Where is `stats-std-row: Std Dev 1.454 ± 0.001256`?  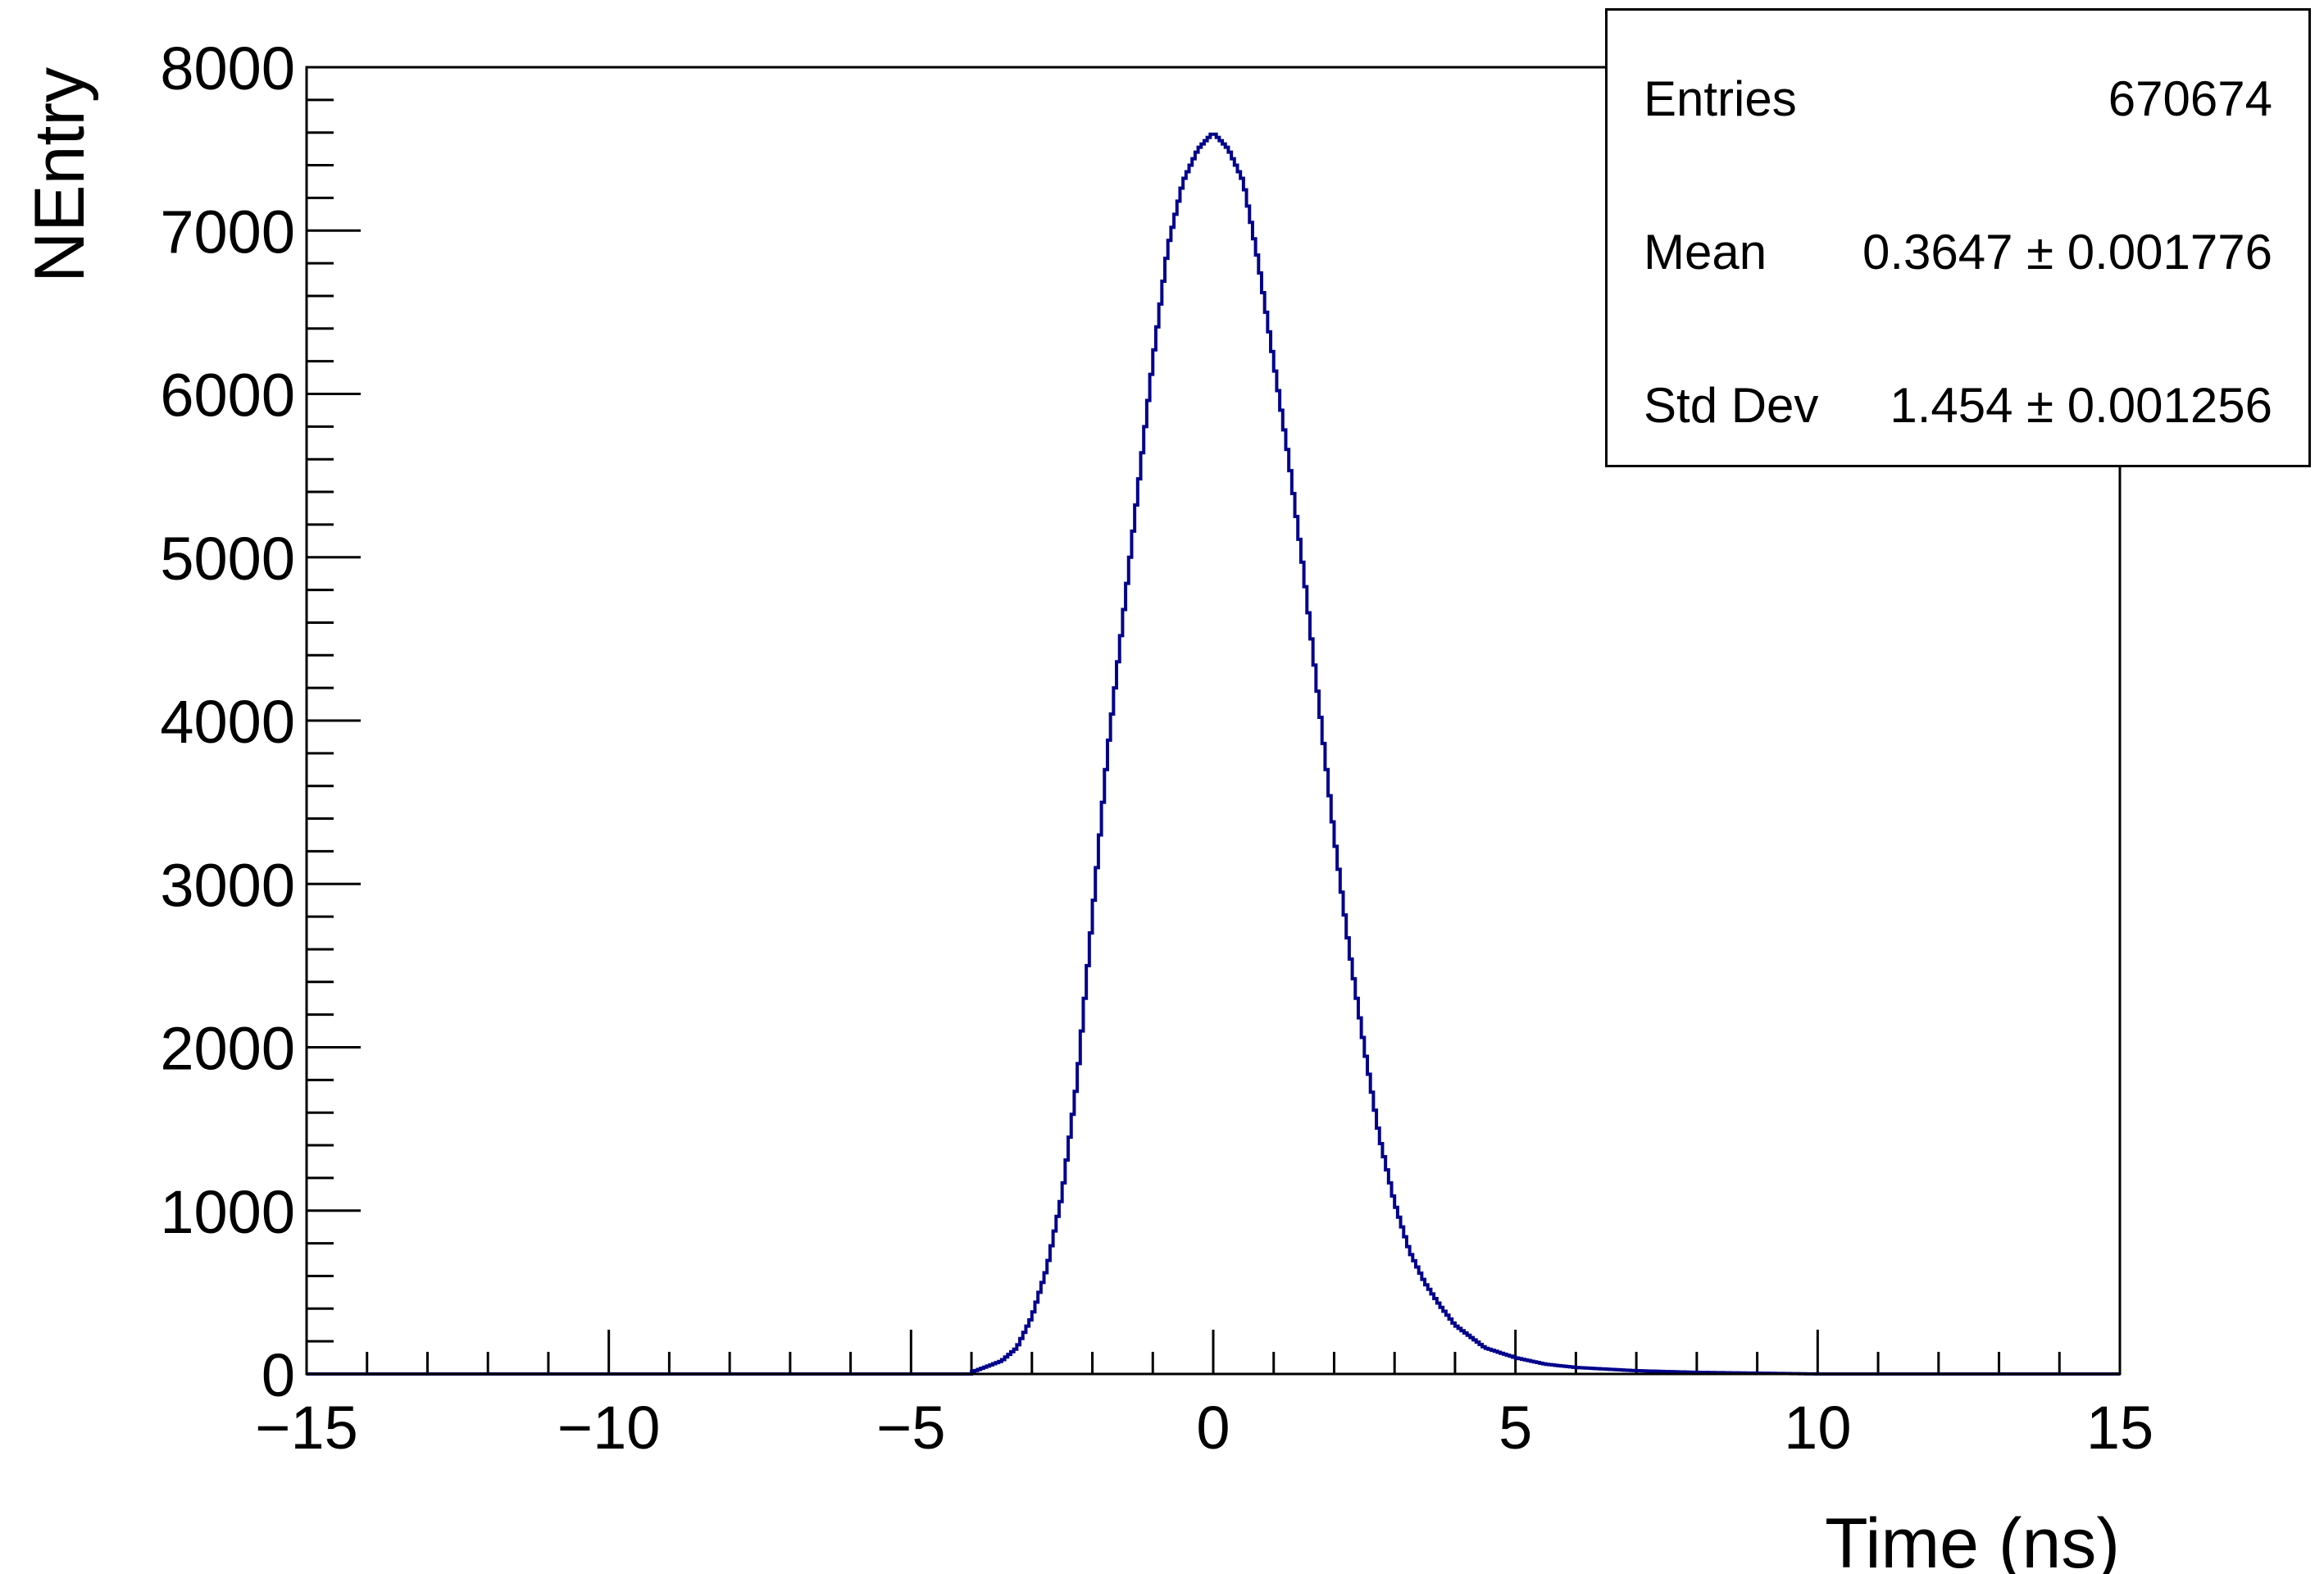
stats-std-row: Std Dev 1.454 ± 0.001256 is located at coordinates (1958, 405).